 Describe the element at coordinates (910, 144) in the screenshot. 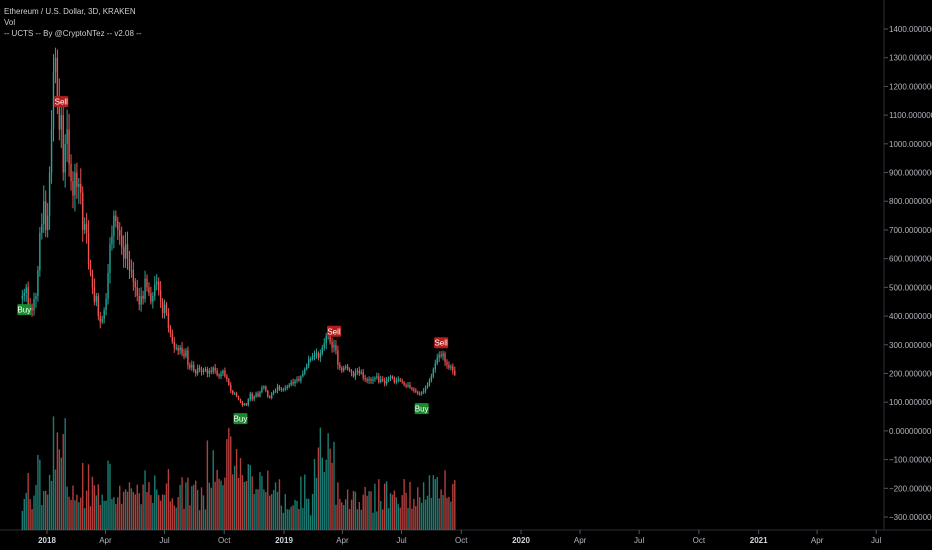

I see `price-tick-label: 1000.00000000` at that location.